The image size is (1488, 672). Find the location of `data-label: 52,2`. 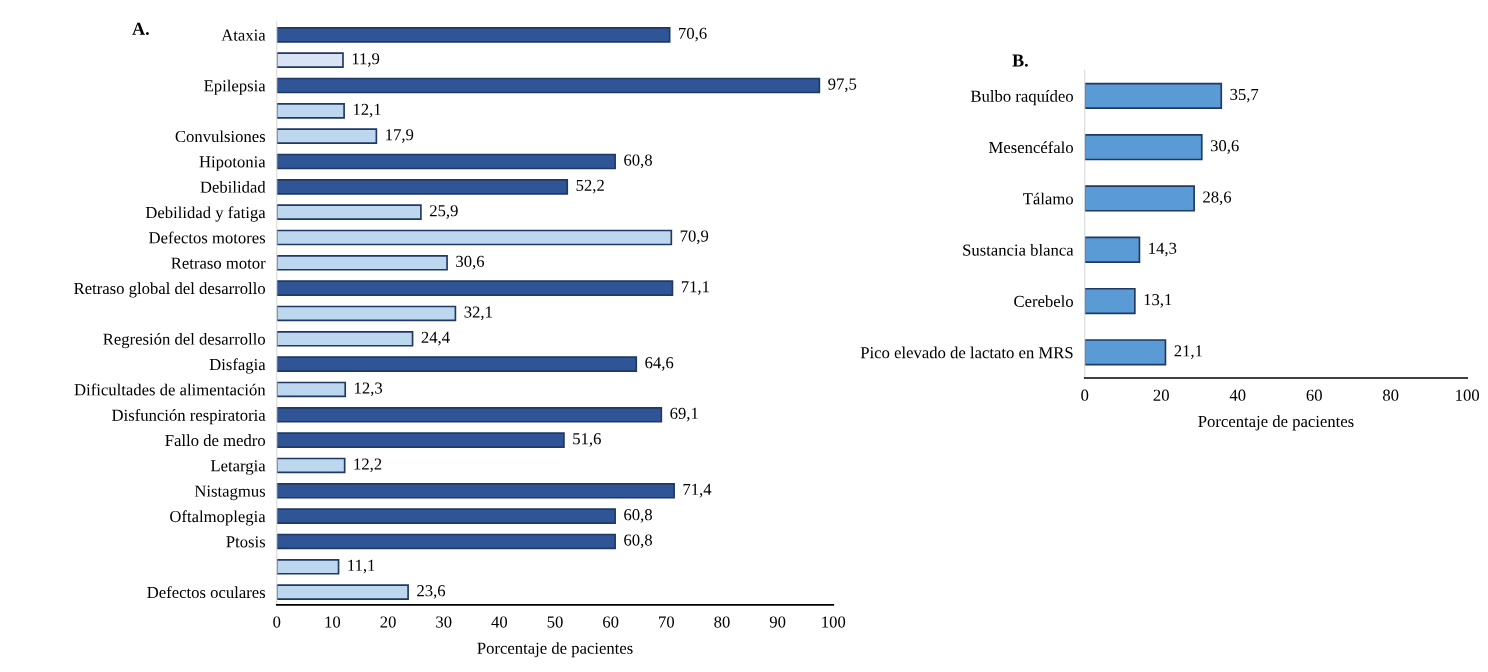

data-label: 52,2 is located at coordinates (590, 186).